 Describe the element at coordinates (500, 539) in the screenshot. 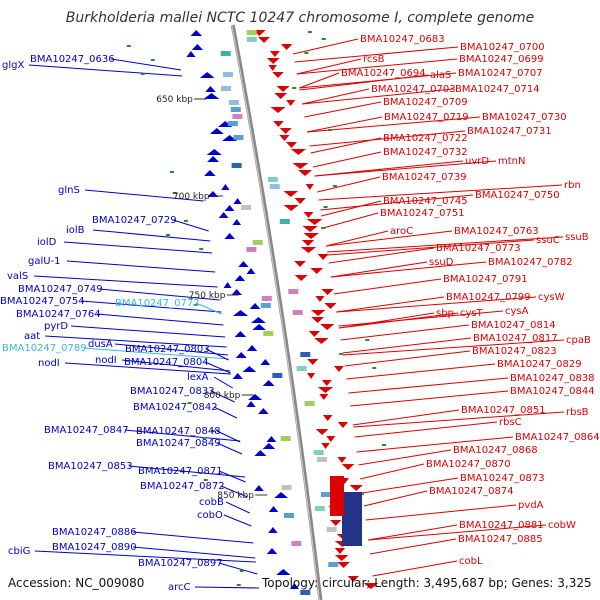

I see `right-gene-label: BMA10247_0885` at that location.